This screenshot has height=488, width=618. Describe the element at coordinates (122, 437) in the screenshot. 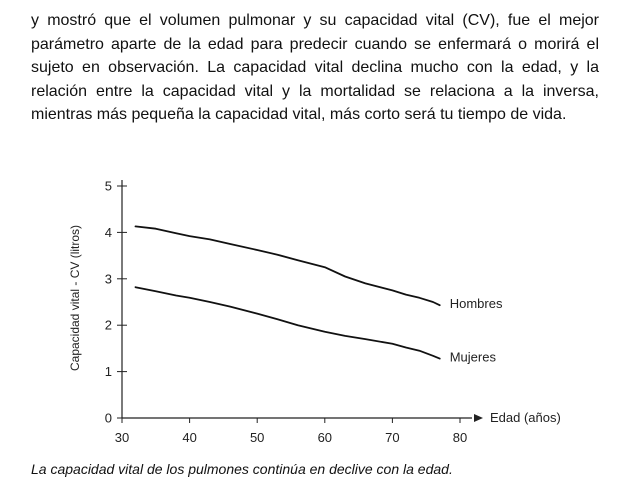

I see `x-tick-label-30: 30` at that location.